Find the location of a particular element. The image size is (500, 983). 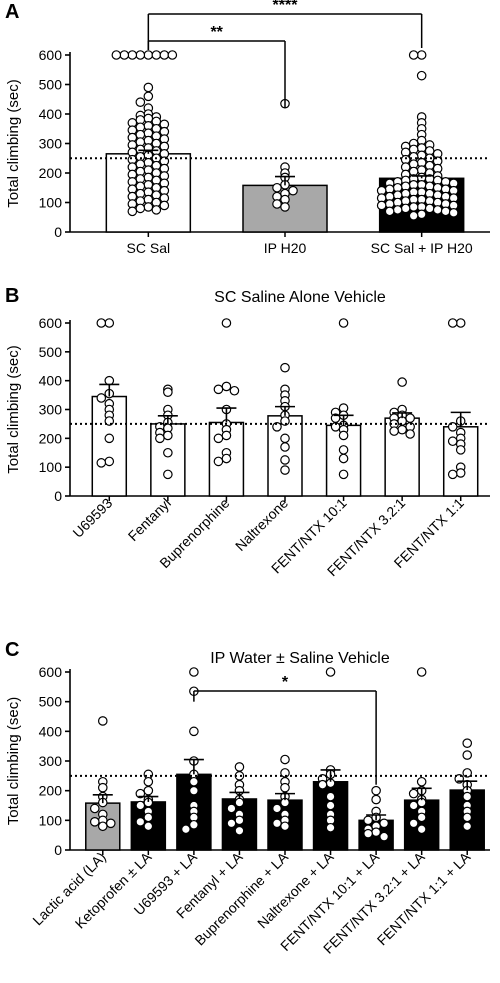

x-category-label: Fentanyl is located at coordinates (149, 519).